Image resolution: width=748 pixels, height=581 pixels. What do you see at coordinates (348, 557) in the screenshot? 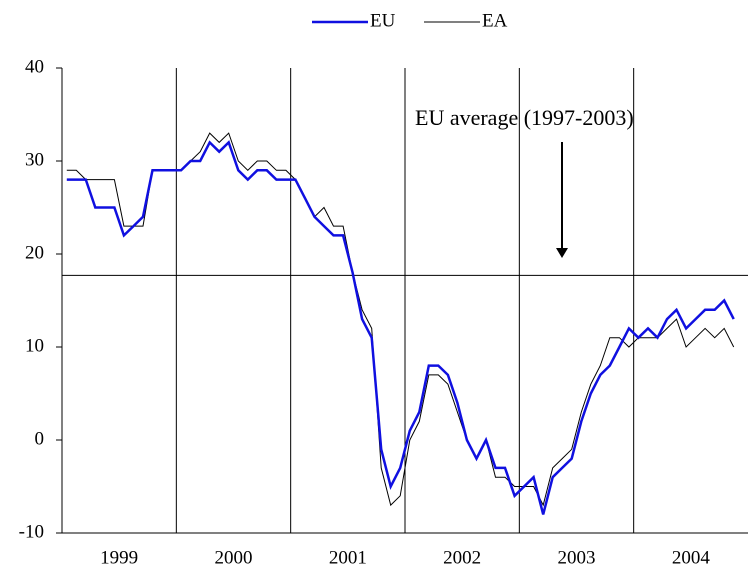
I see `x-tick-label: 2001` at bounding box center [348, 557].